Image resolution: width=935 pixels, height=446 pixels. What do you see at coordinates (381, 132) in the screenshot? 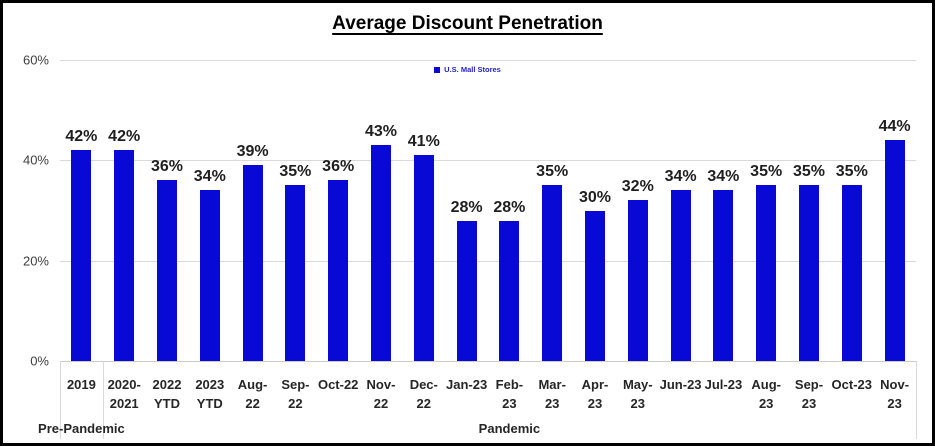
I see `bar-value-label: 43%` at bounding box center [381, 132].